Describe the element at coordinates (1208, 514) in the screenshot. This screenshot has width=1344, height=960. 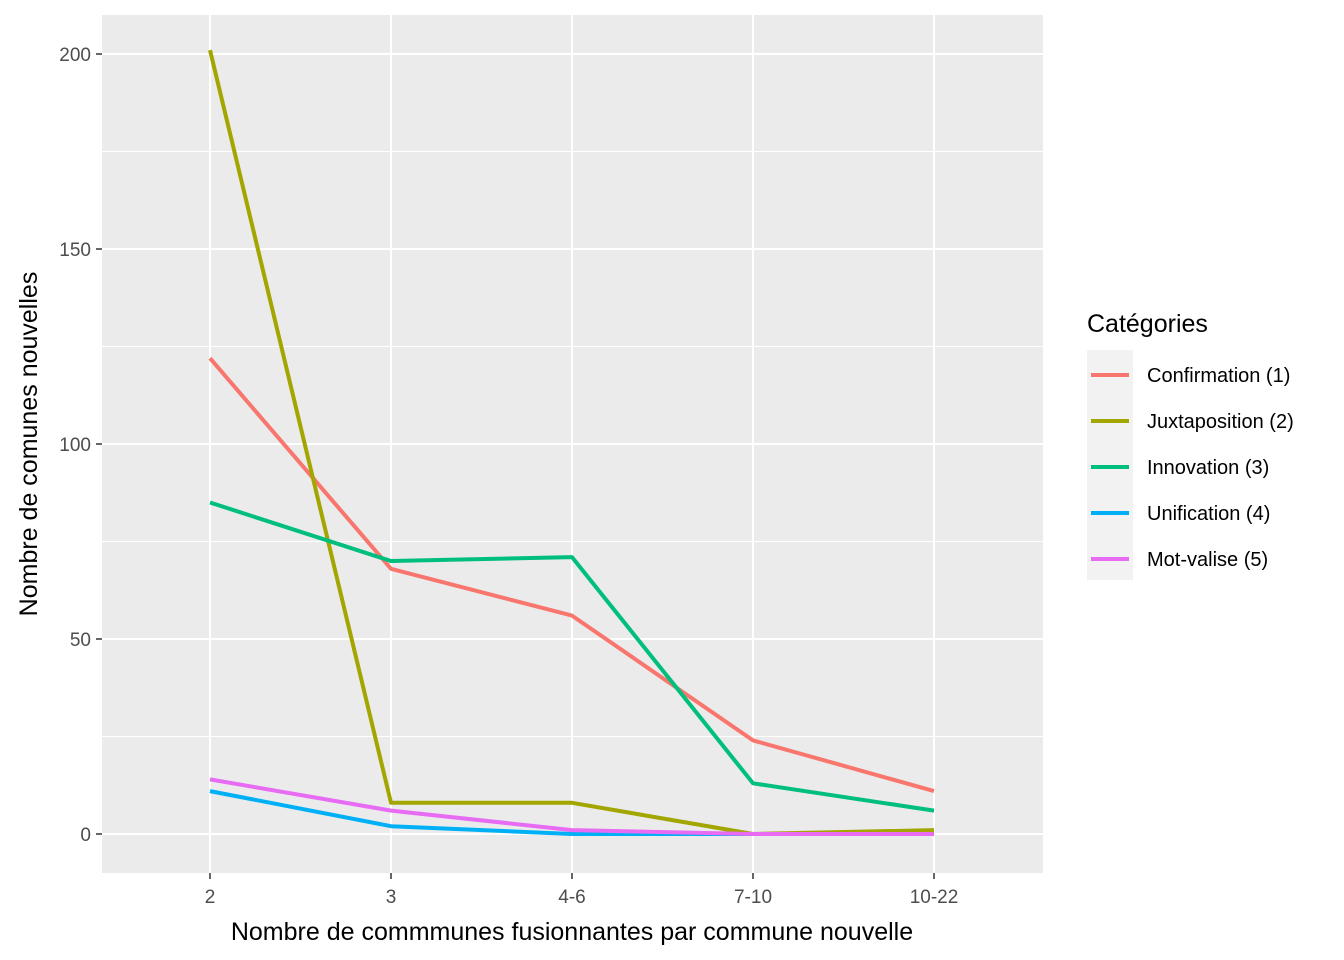
I see `legend-label-4: Unification (4)` at that location.